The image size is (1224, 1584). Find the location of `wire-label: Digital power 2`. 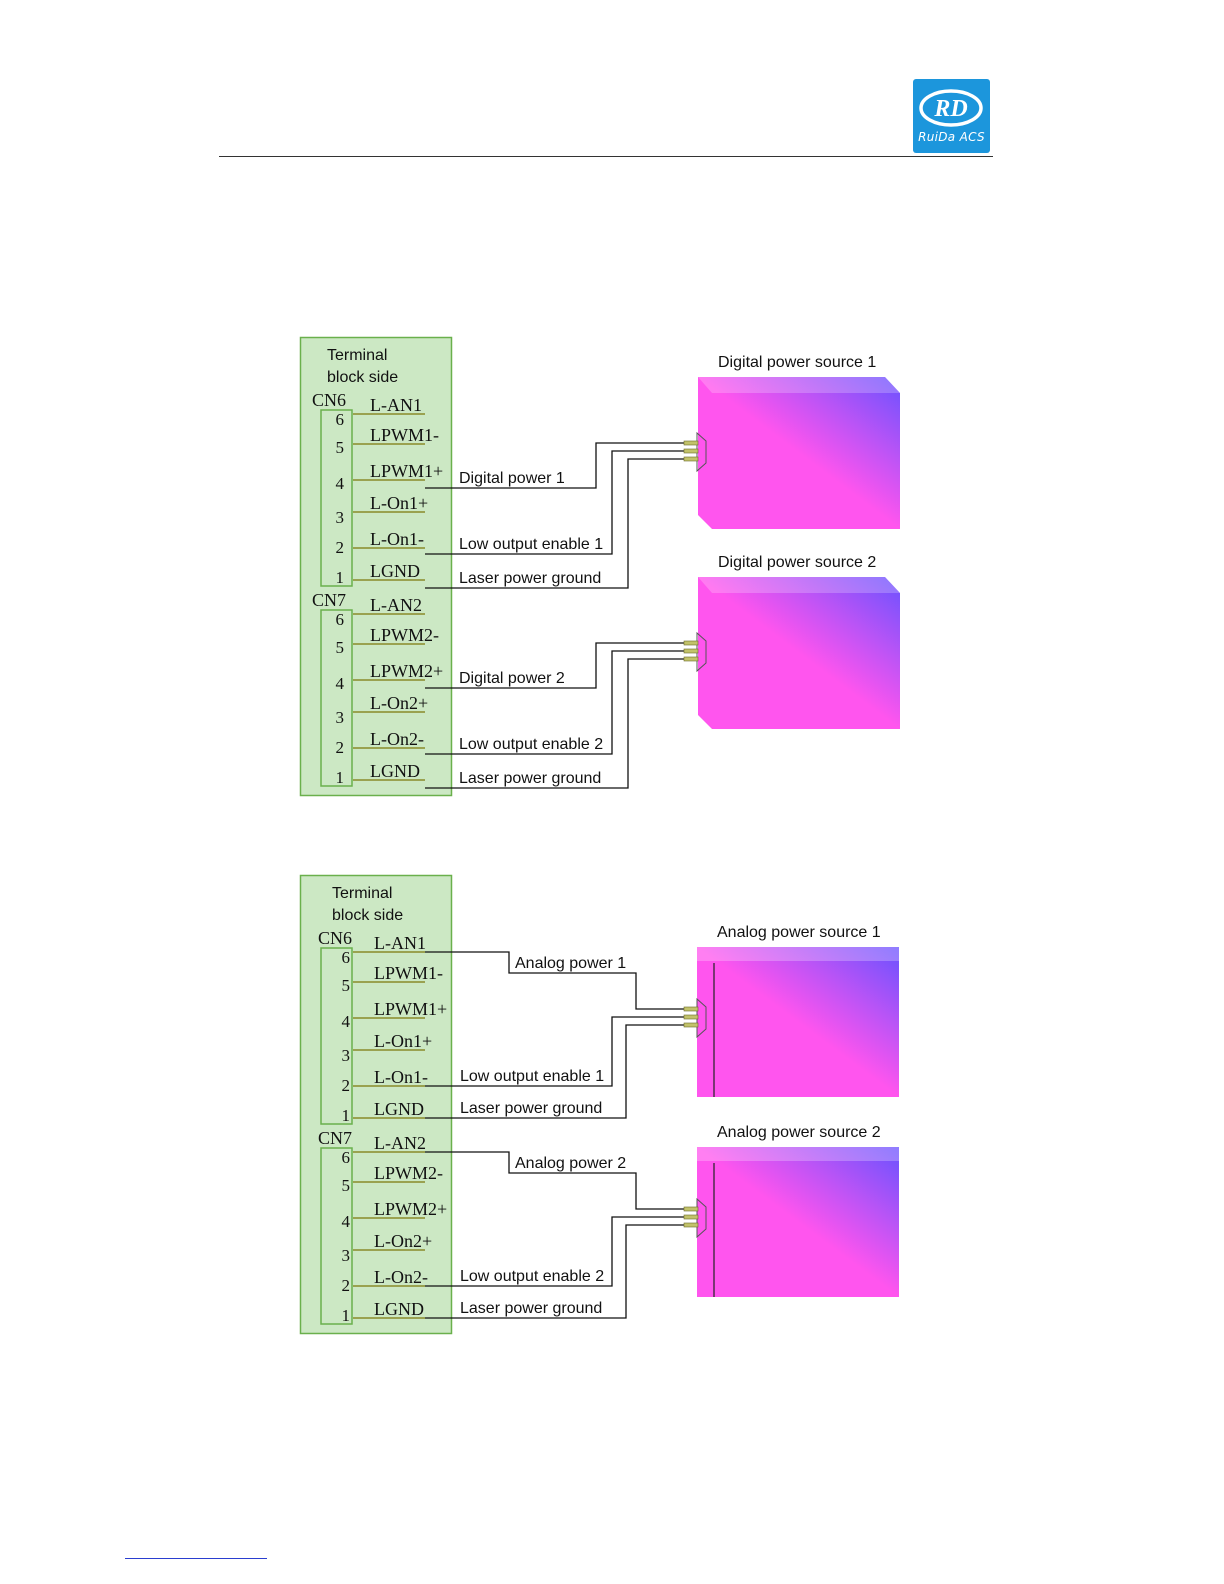

wire-label: Digital power 2 is located at coordinates (512, 678).